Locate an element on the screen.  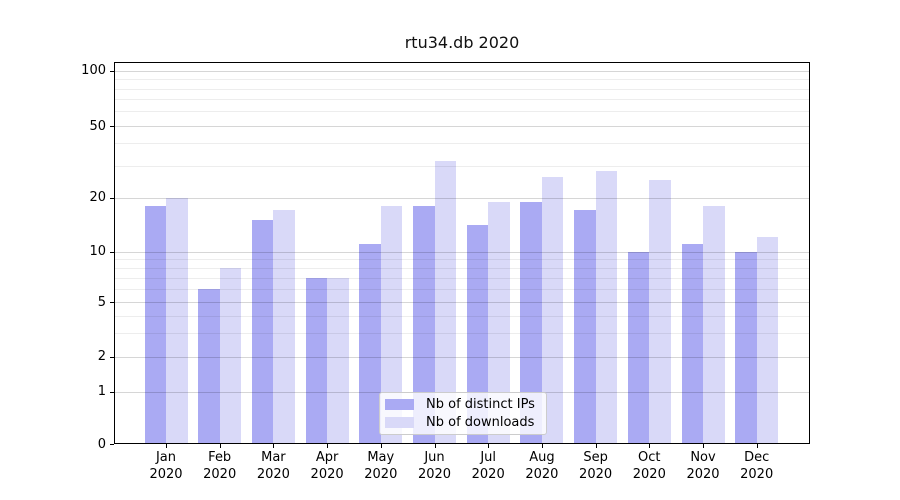
x-tick-month: May is located at coordinates (381, 457).